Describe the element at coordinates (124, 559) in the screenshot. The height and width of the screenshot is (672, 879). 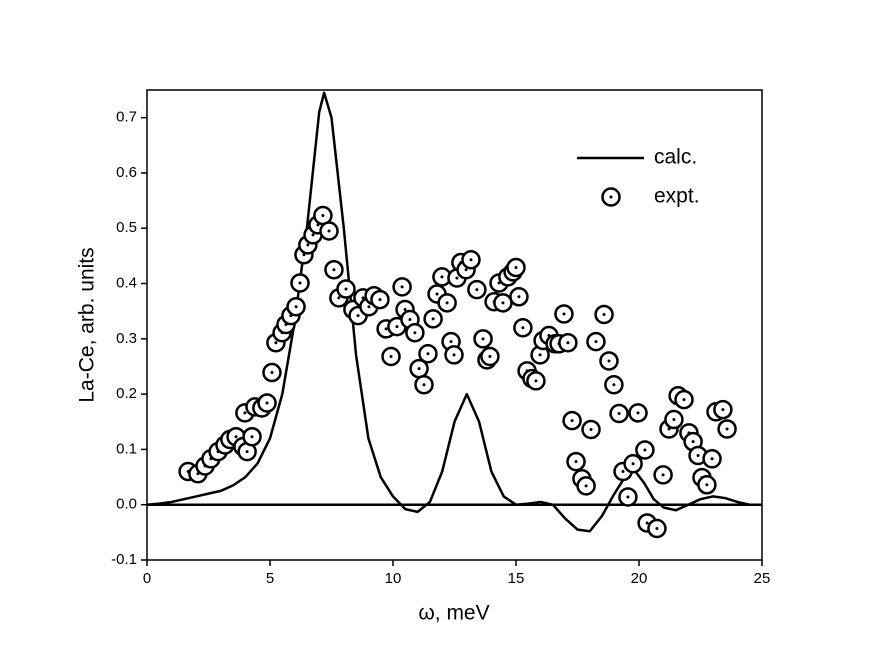
I see `y-tick-label: -0.1` at that location.